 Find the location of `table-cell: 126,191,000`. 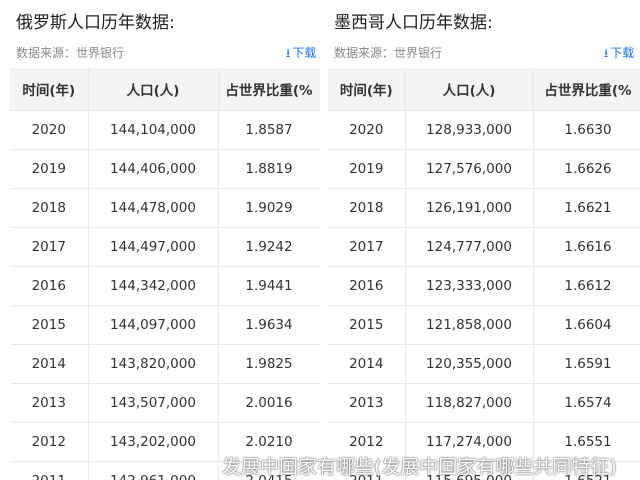

table-cell: 126,191,000 is located at coordinates (469, 208).